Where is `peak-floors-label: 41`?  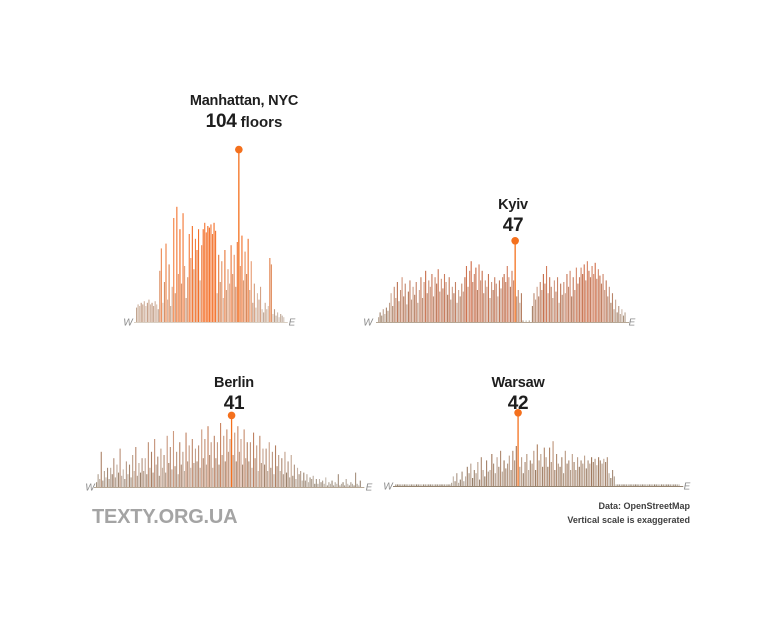 peak-floors-label: 41 is located at coordinates (234, 403).